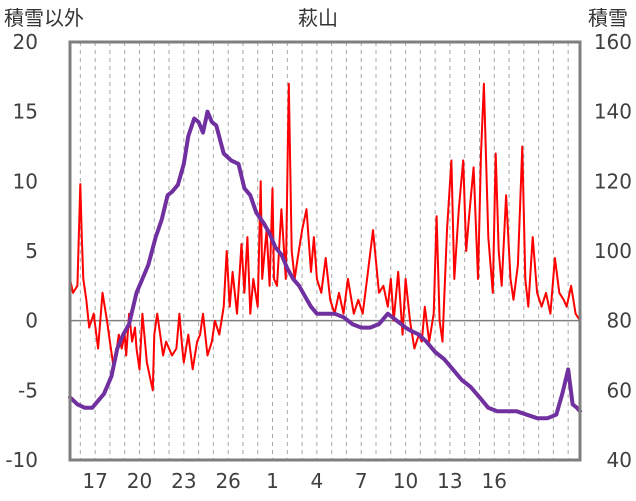 The height and width of the screenshot is (501, 636). Describe the element at coordinates (272, 481) in the screenshot. I see `x-tick-label: 1` at that location.